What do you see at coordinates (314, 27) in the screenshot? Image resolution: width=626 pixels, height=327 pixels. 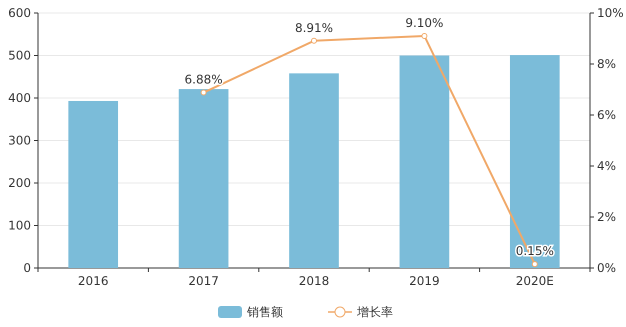 I see `data-label: 8.91%` at bounding box center [314, 27].